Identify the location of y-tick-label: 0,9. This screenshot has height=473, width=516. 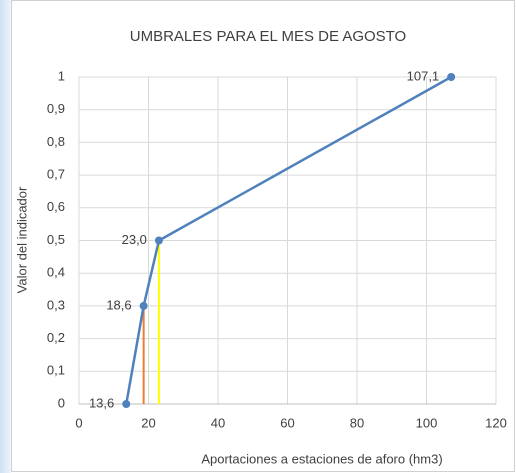
(56, 108).